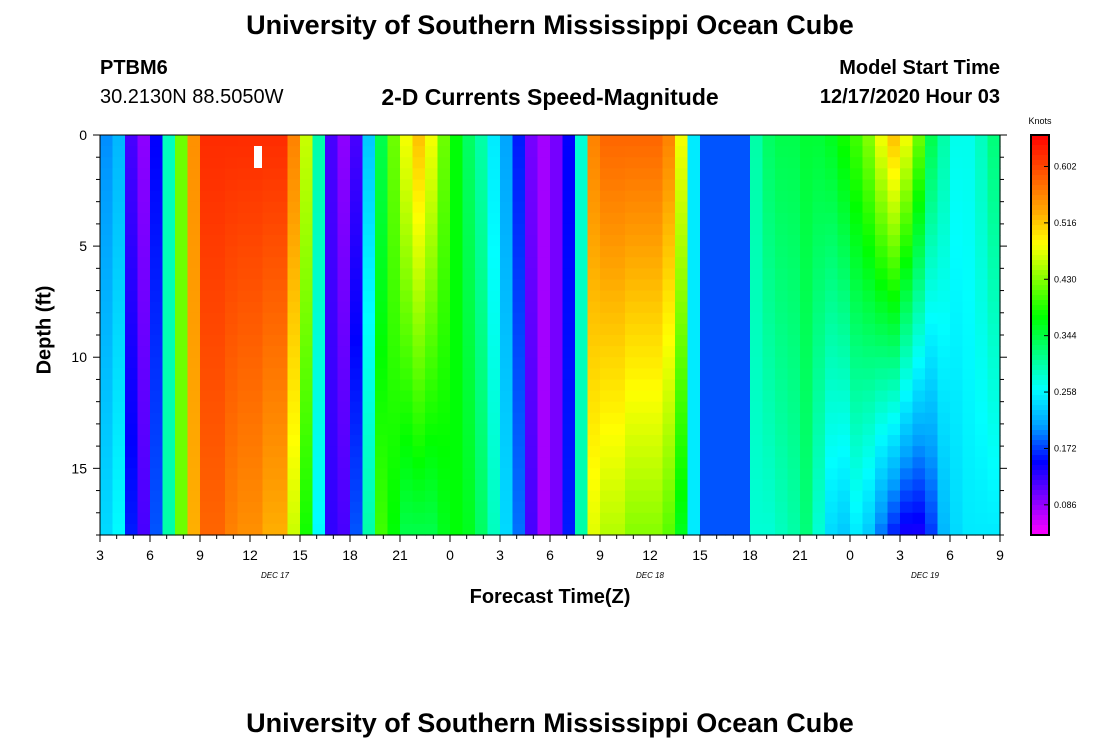 The image size is (1100, 750). What do you see at coordinates (275, 575) in the screenshot?
I see `date-label: DEC 17` at bounding box center [275, 575].